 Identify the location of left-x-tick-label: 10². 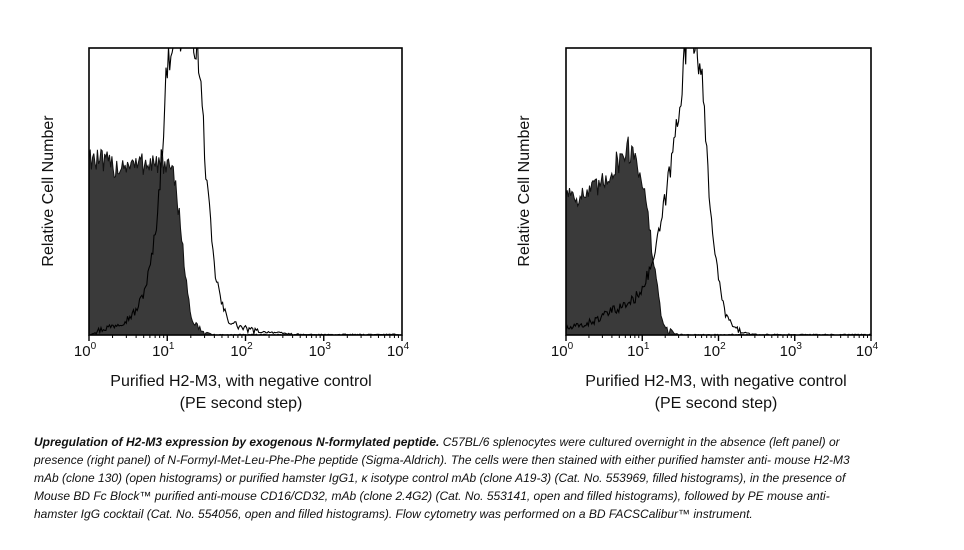
(241, 350).